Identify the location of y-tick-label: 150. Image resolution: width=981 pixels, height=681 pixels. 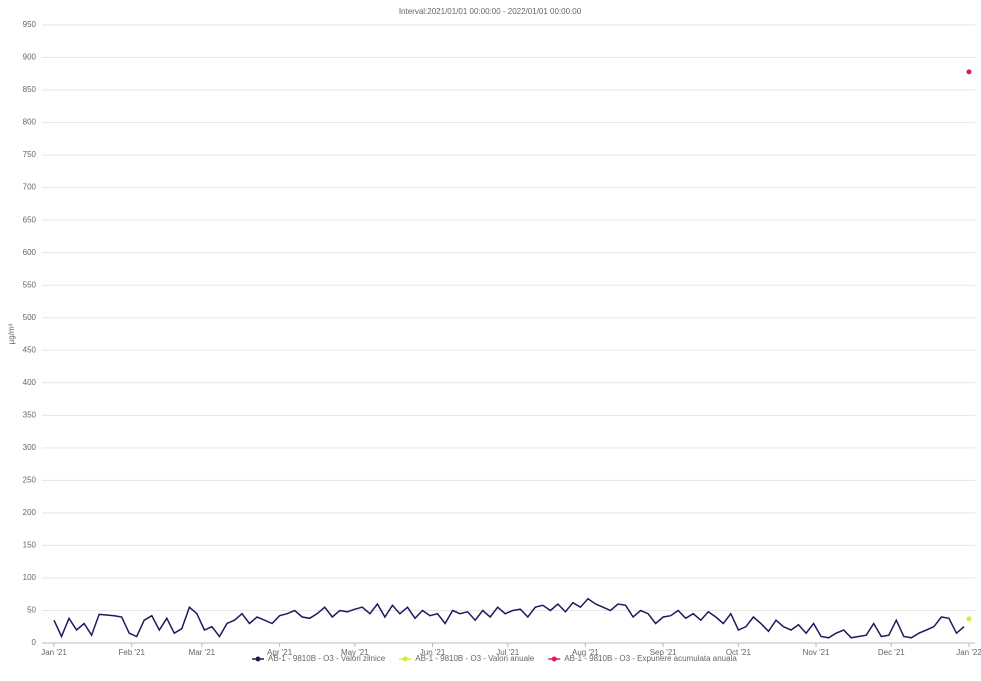
(30, 545).